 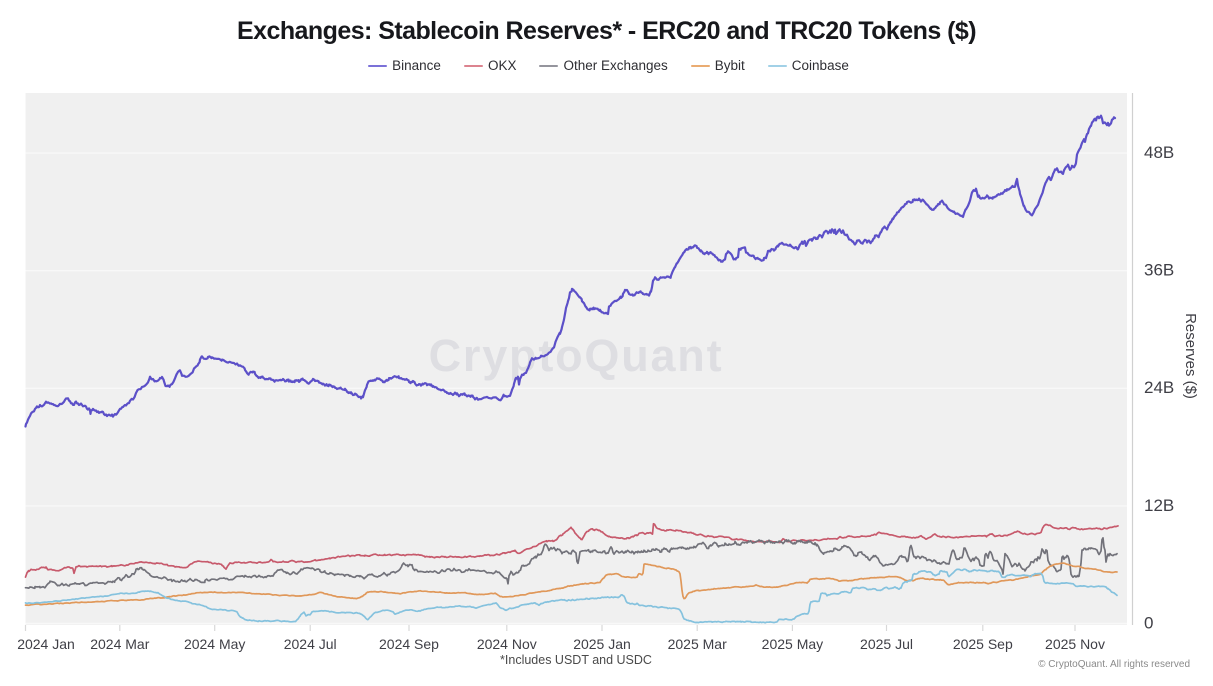 I want to click on svg-text: 2025 Mar, so click(x=697, y=644).